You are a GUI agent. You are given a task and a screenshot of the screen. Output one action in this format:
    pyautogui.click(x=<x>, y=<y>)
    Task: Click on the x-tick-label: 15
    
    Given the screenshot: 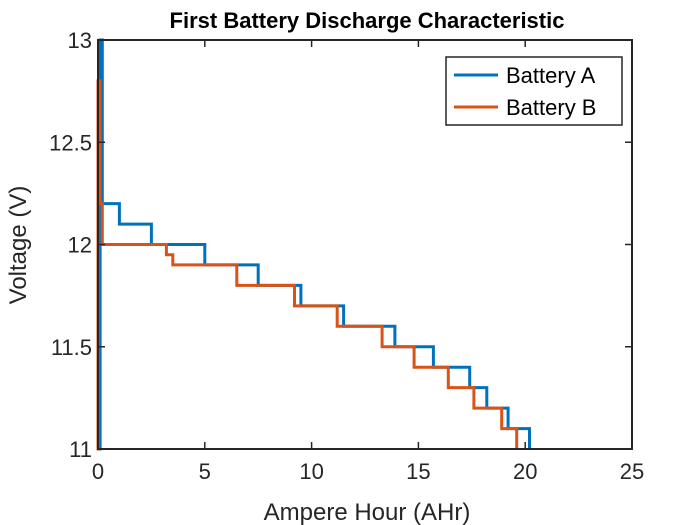 What is the action you would take?
    pyautogui.click(x=418, y=471)
    